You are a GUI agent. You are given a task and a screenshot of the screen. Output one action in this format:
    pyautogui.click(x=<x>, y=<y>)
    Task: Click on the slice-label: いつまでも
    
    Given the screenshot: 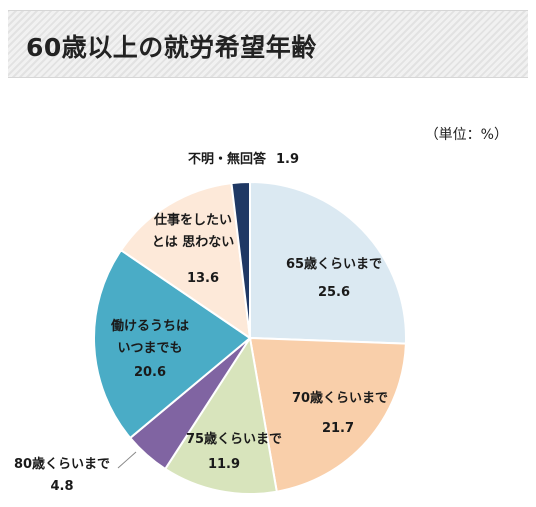 What is the action you would take?
    pyautogui.click(x=149, y=348)
    